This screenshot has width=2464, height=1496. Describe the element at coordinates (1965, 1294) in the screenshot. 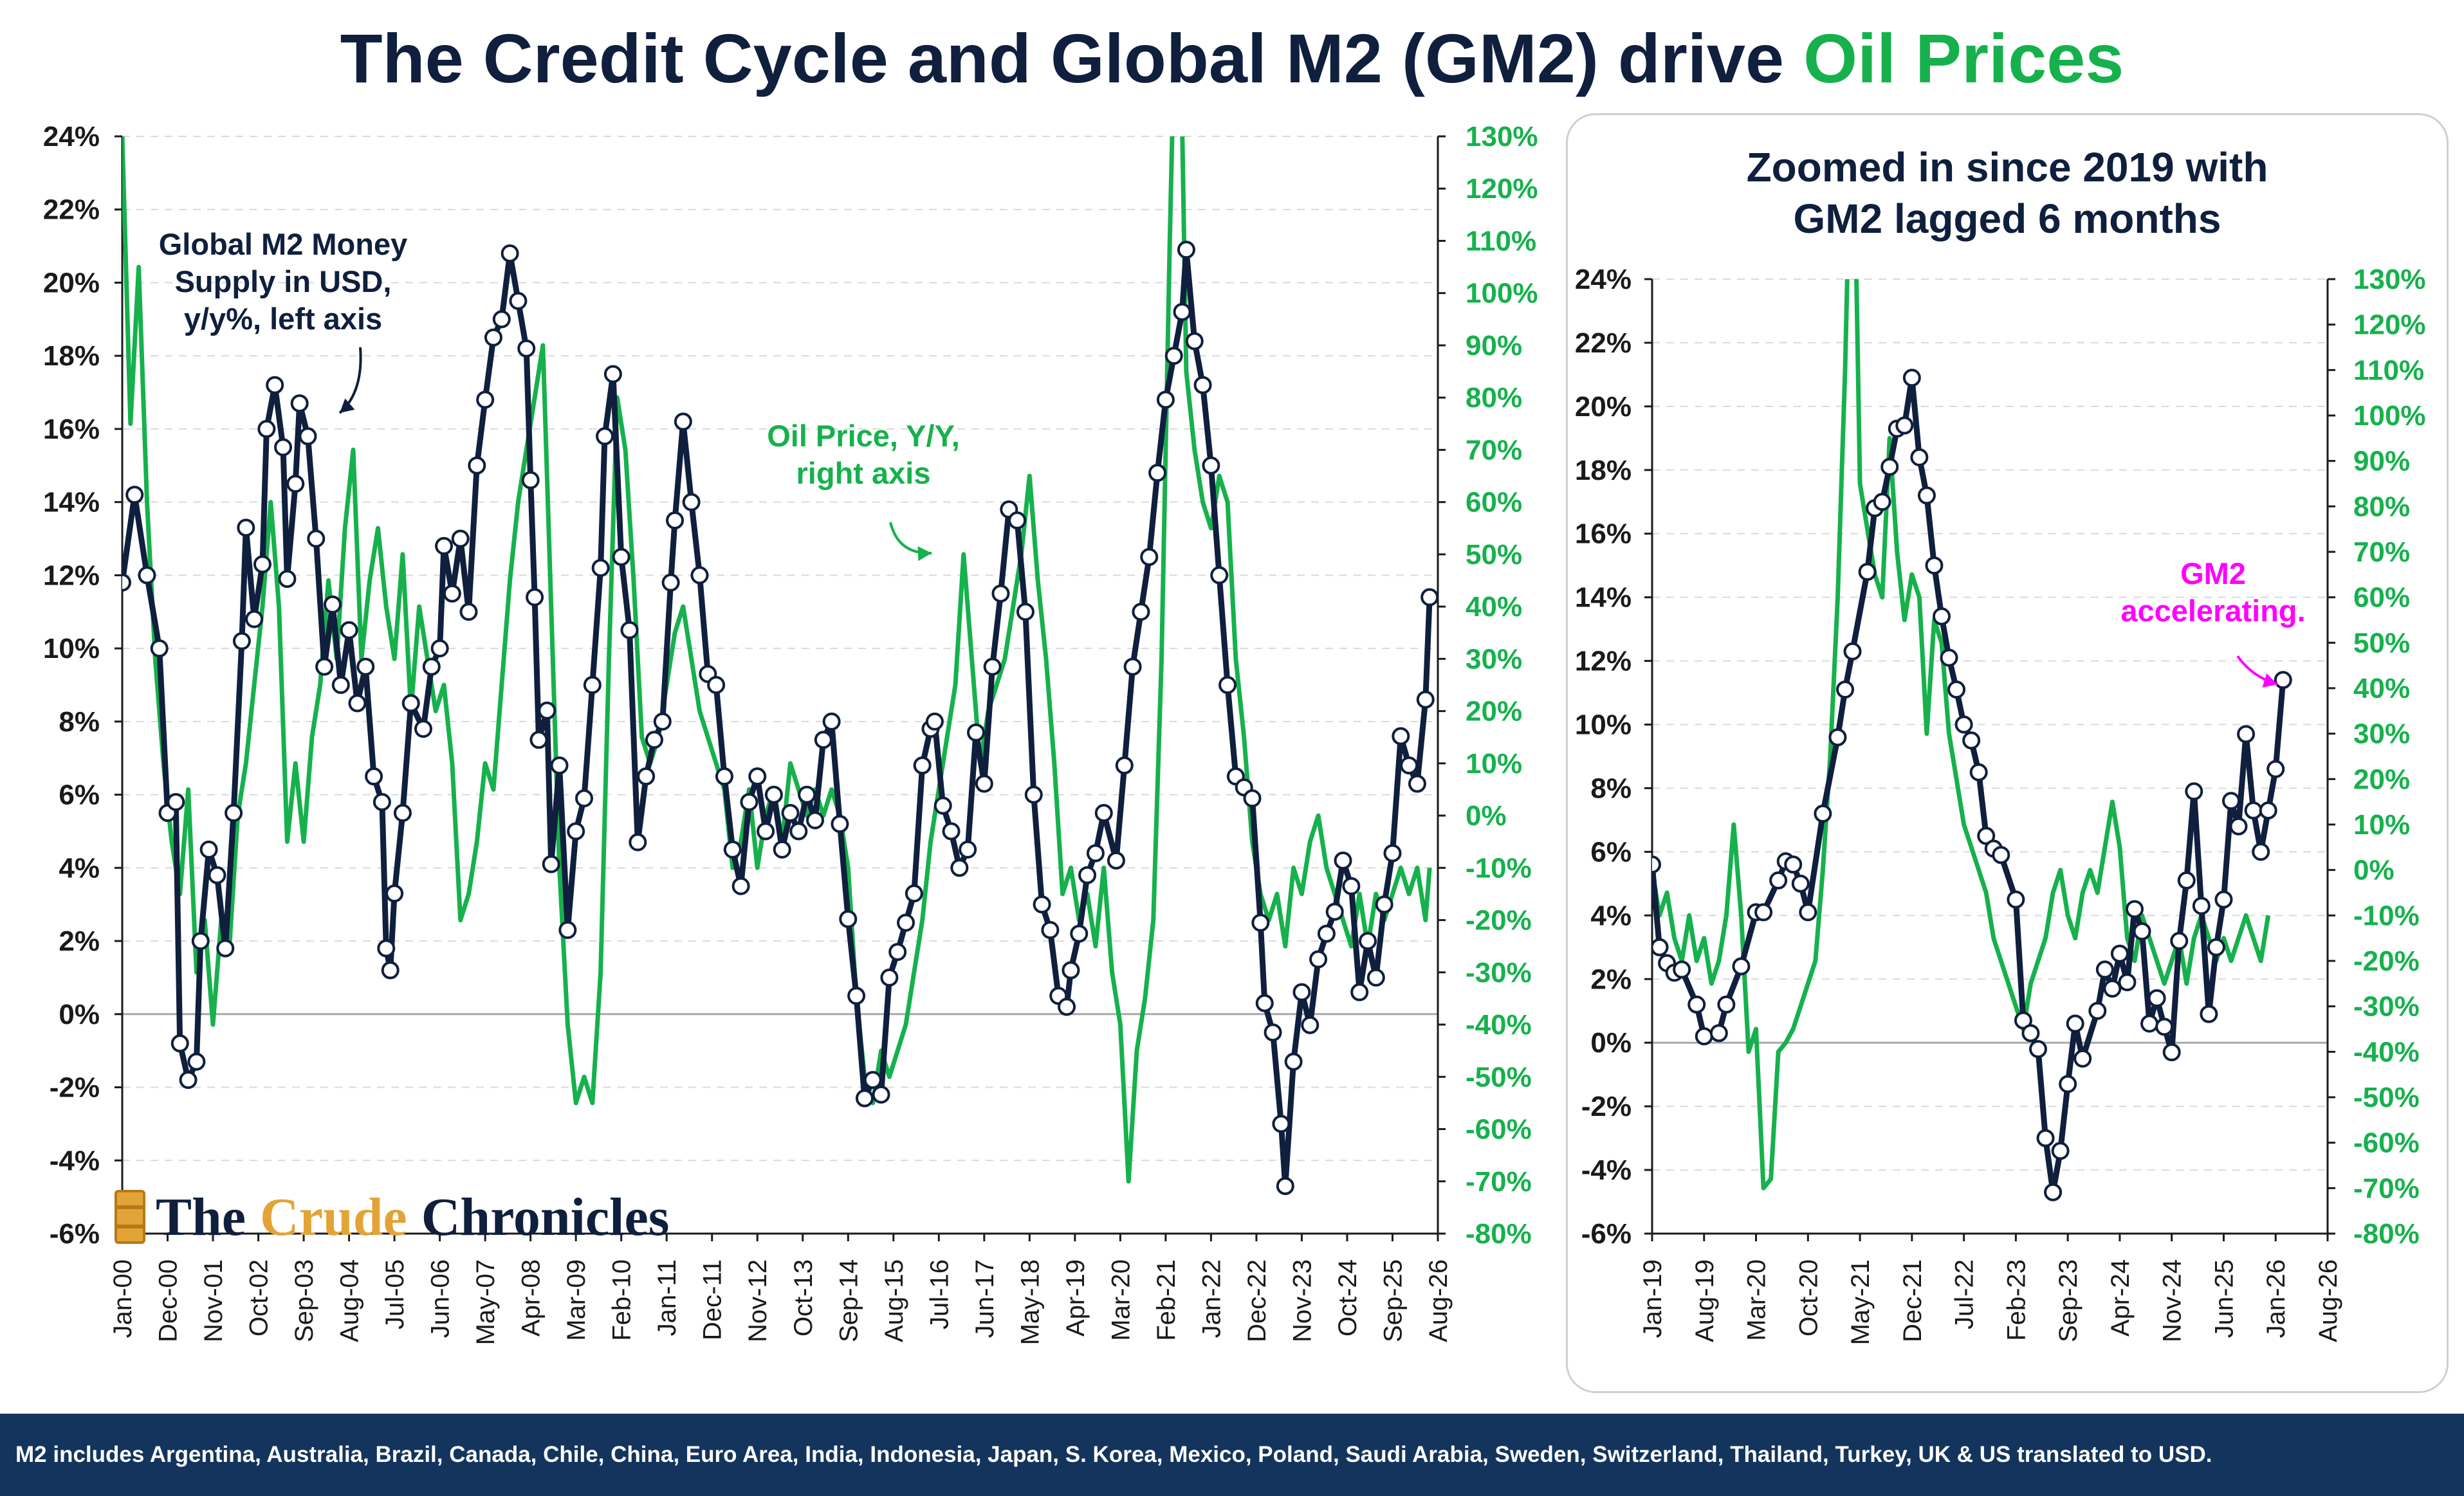

I see `x-tick-label: Jul-22` at that location.